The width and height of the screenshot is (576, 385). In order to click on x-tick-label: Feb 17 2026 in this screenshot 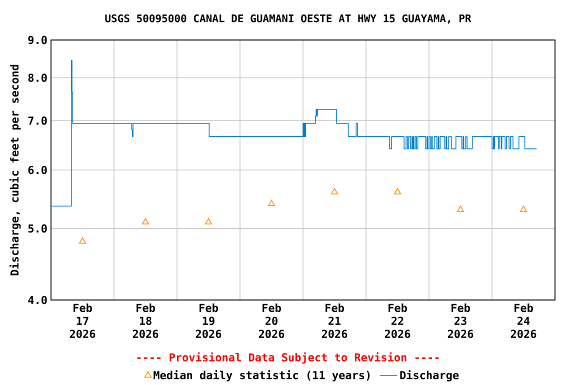, I will do `click(83, 321)`.